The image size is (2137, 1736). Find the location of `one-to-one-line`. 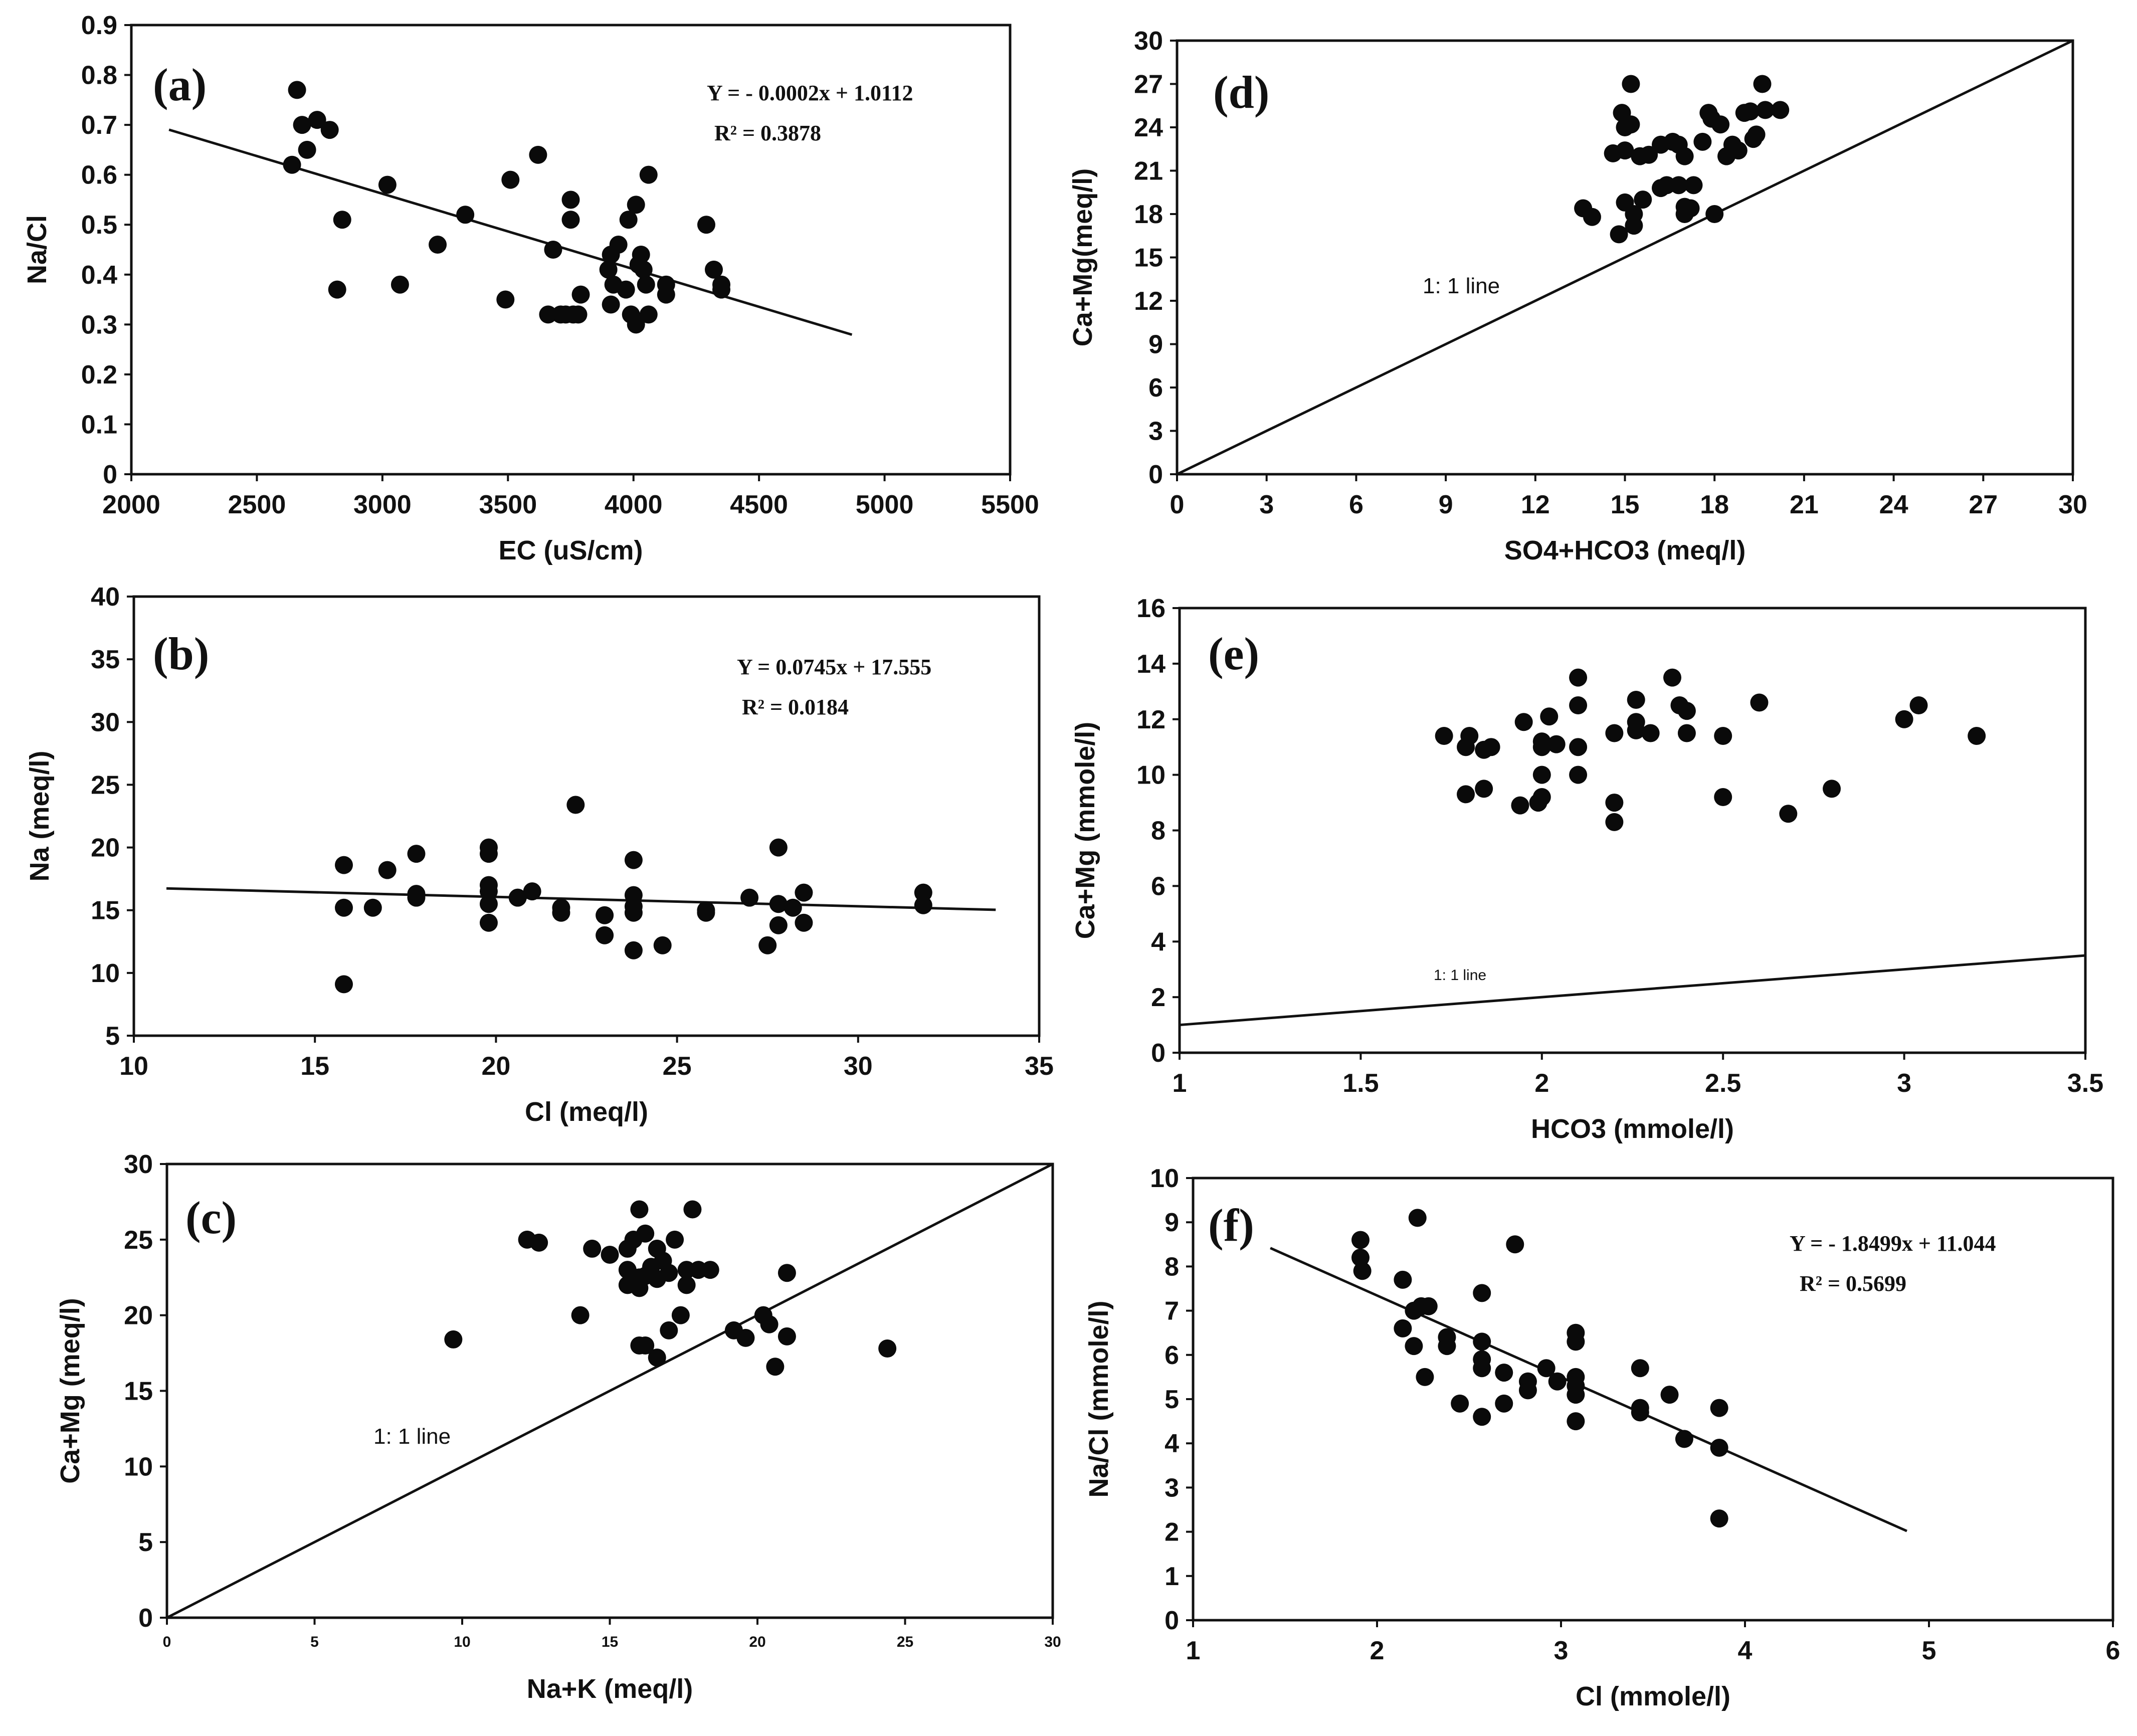

one-to-one-line is located at coordinates (1625, 257).